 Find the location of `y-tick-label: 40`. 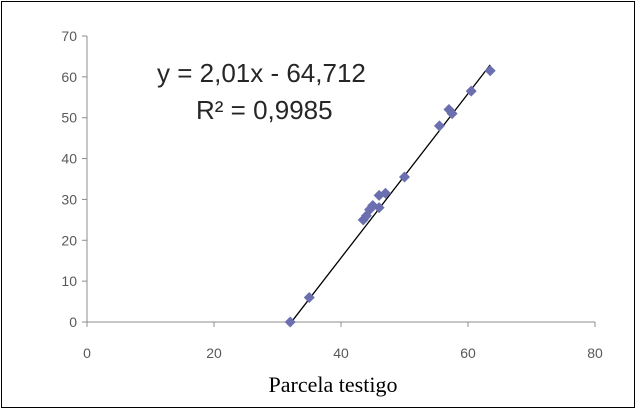

y-tick-label: 40 is located at coordinates (69, 159).